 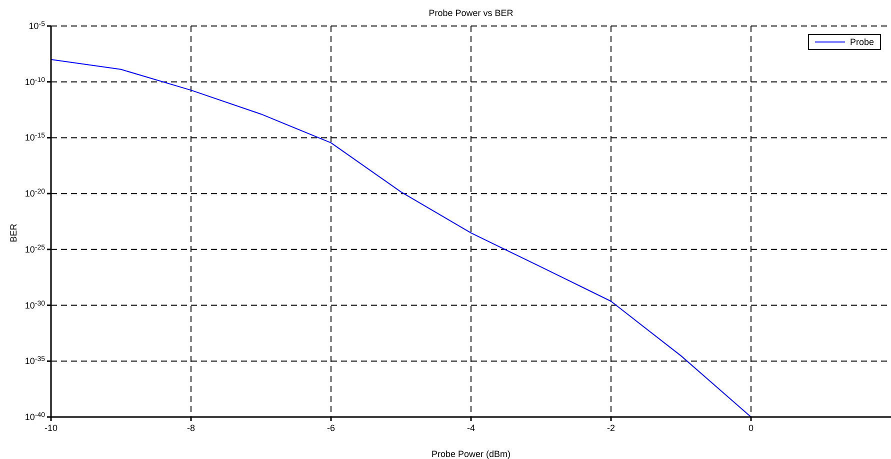 What do you see at coordinates (37, 25) in the screenshot?
I see `y-tick-label: 10$^{-5}$` at bounding box center [37, 25].